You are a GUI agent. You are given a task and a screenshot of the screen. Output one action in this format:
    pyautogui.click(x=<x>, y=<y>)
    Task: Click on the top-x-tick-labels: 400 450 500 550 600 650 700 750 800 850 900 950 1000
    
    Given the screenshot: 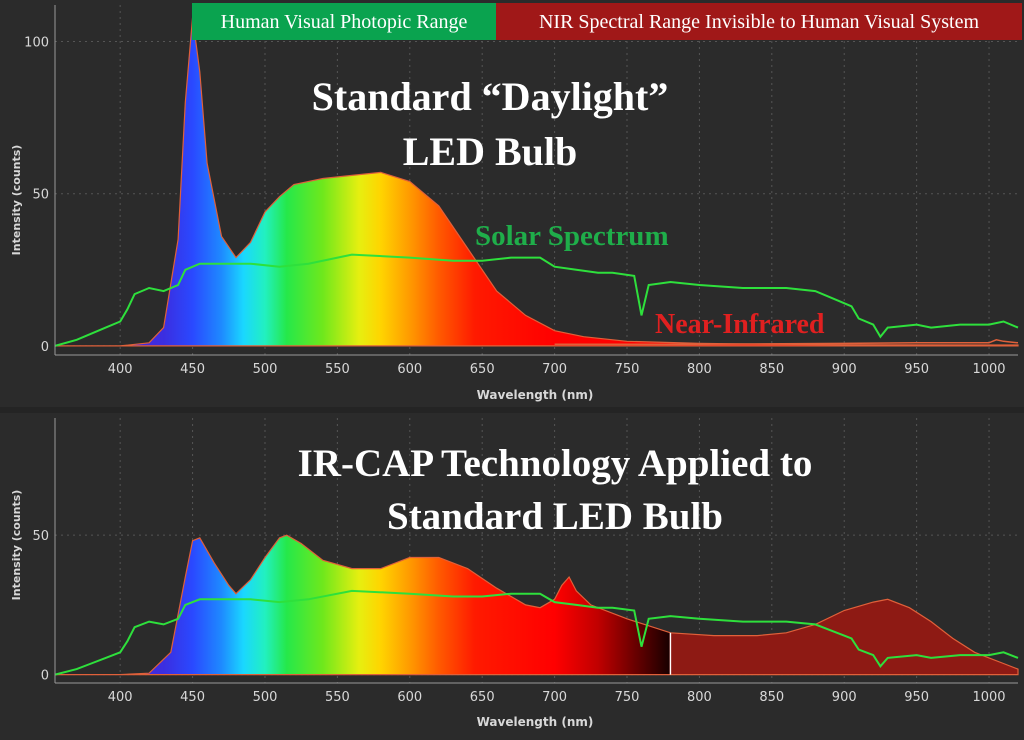 What is the action you would take?
    pyautogui.click(x=557, y=369)
    